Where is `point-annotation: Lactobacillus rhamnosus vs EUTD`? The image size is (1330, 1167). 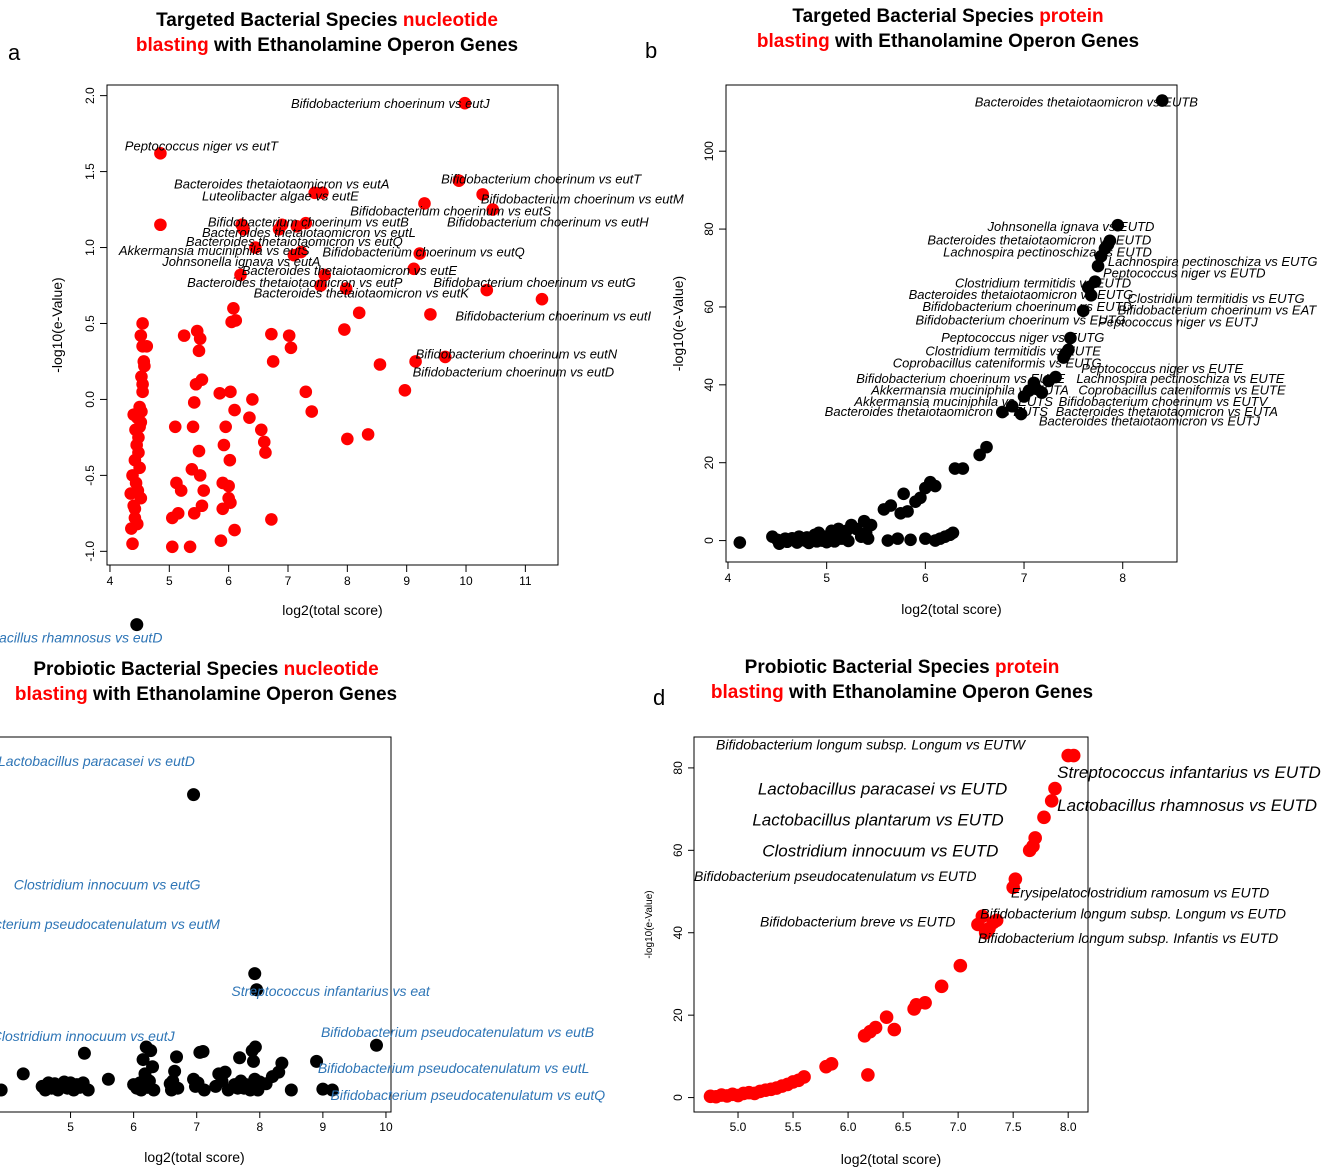 point-annotation: Lactobacillus rhamnosus vs EUTD is located at coordinates (1187, 805).